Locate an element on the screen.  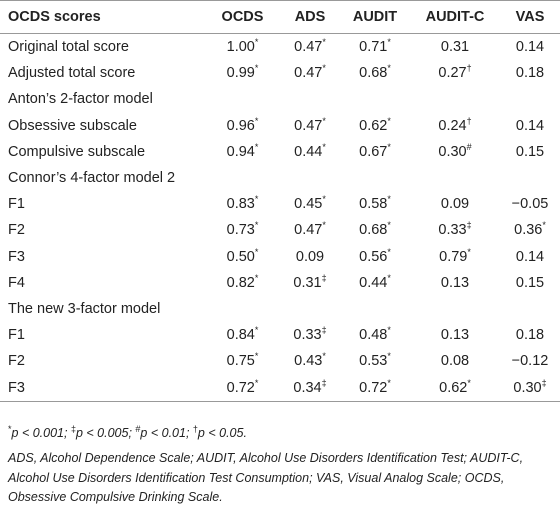
cell-value: 0.67 is located at coordinates (373, 151).